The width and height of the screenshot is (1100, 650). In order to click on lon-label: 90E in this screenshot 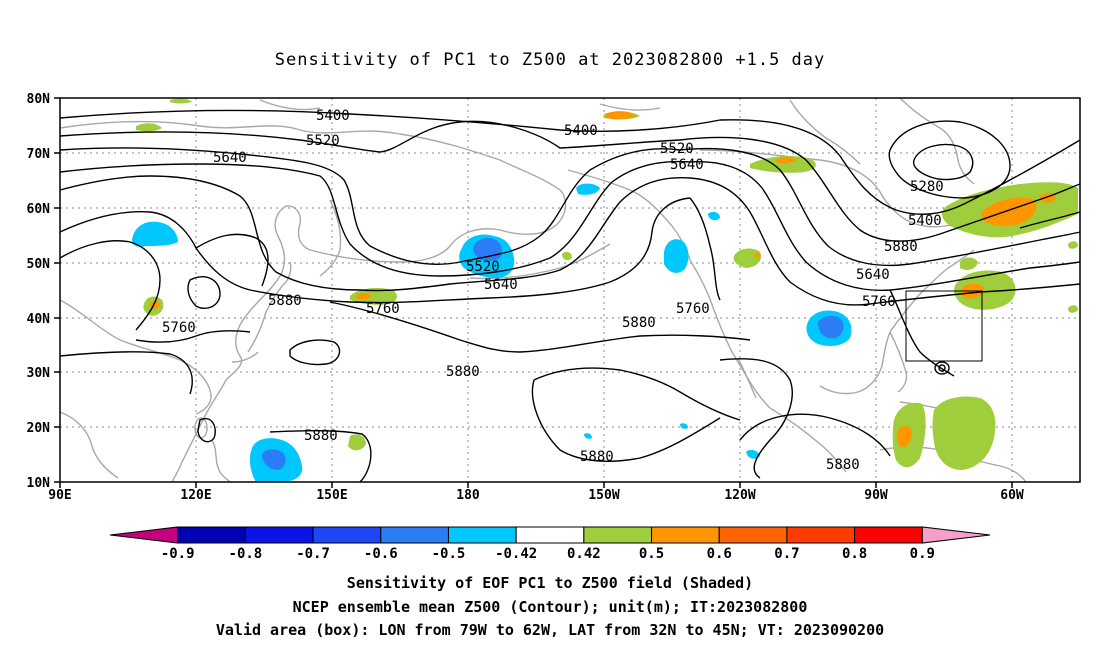, I will do `click(59, 495)`.